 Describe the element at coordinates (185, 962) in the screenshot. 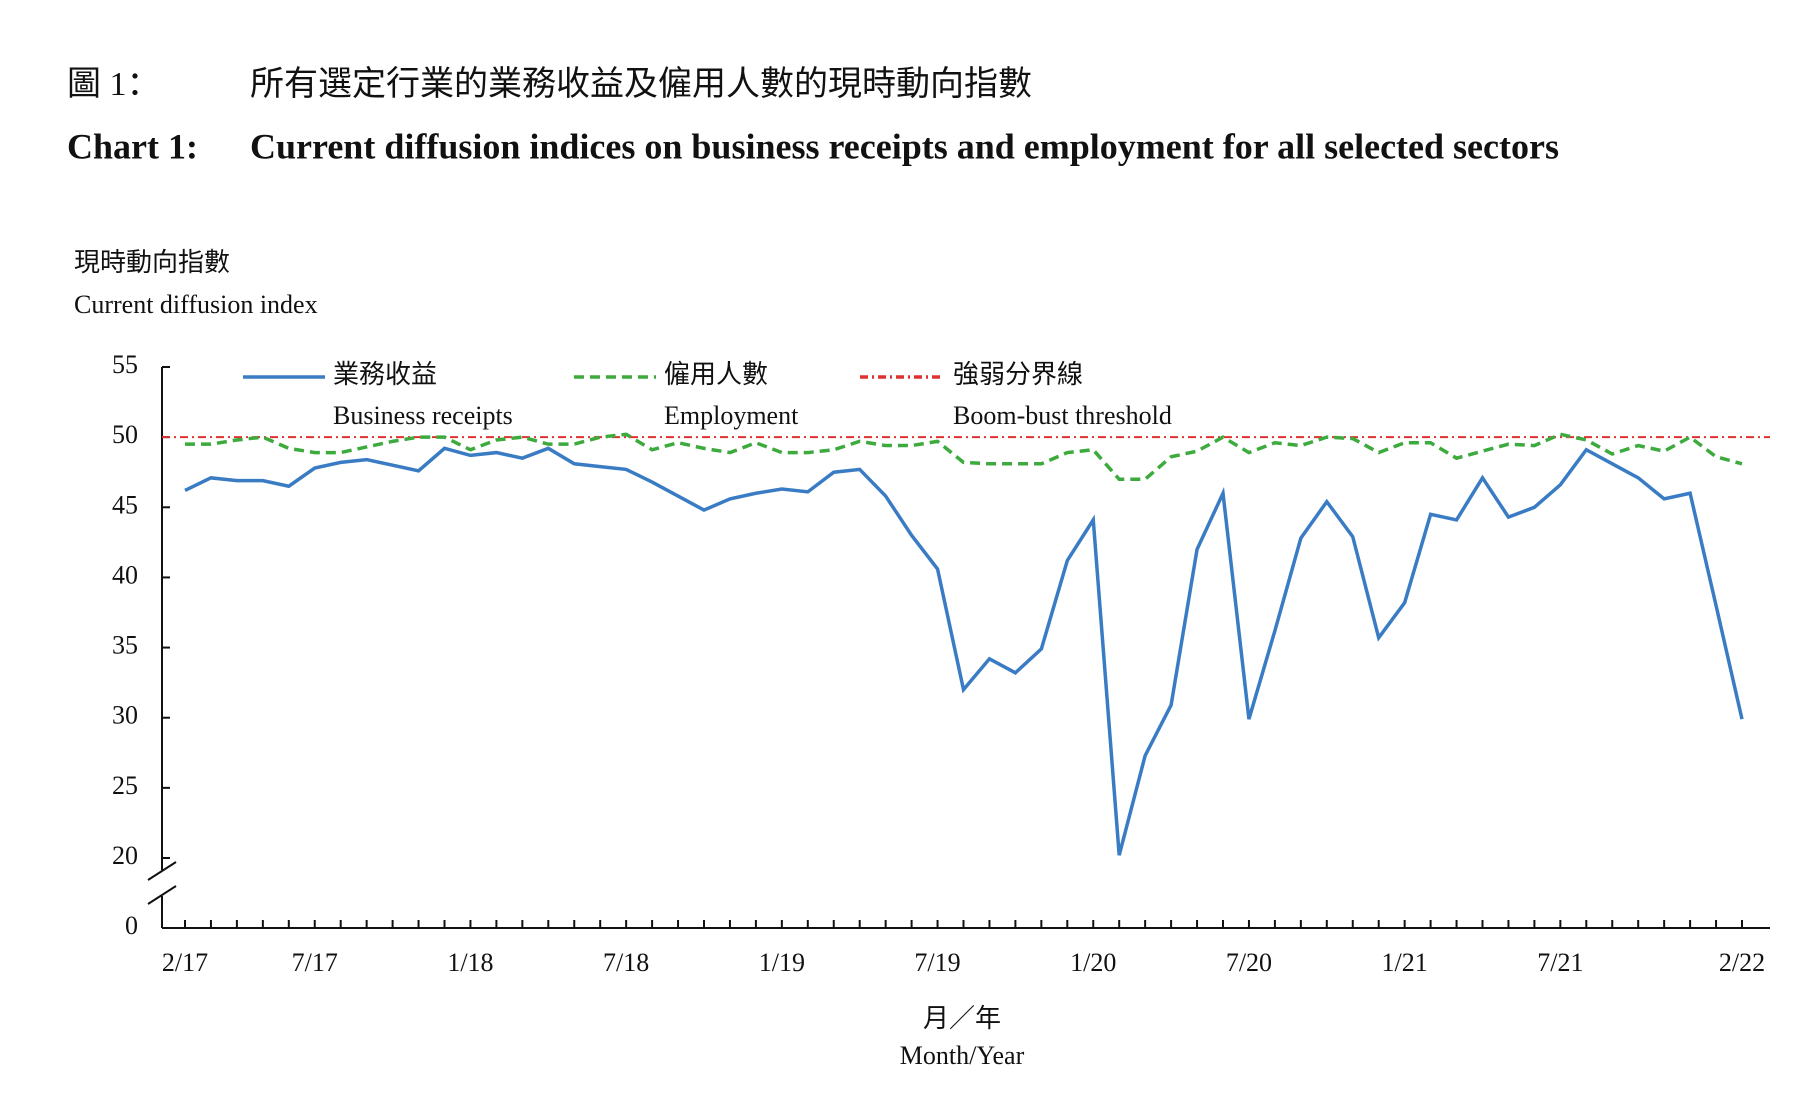

I see `x-tick-label: 2/17` at that location.